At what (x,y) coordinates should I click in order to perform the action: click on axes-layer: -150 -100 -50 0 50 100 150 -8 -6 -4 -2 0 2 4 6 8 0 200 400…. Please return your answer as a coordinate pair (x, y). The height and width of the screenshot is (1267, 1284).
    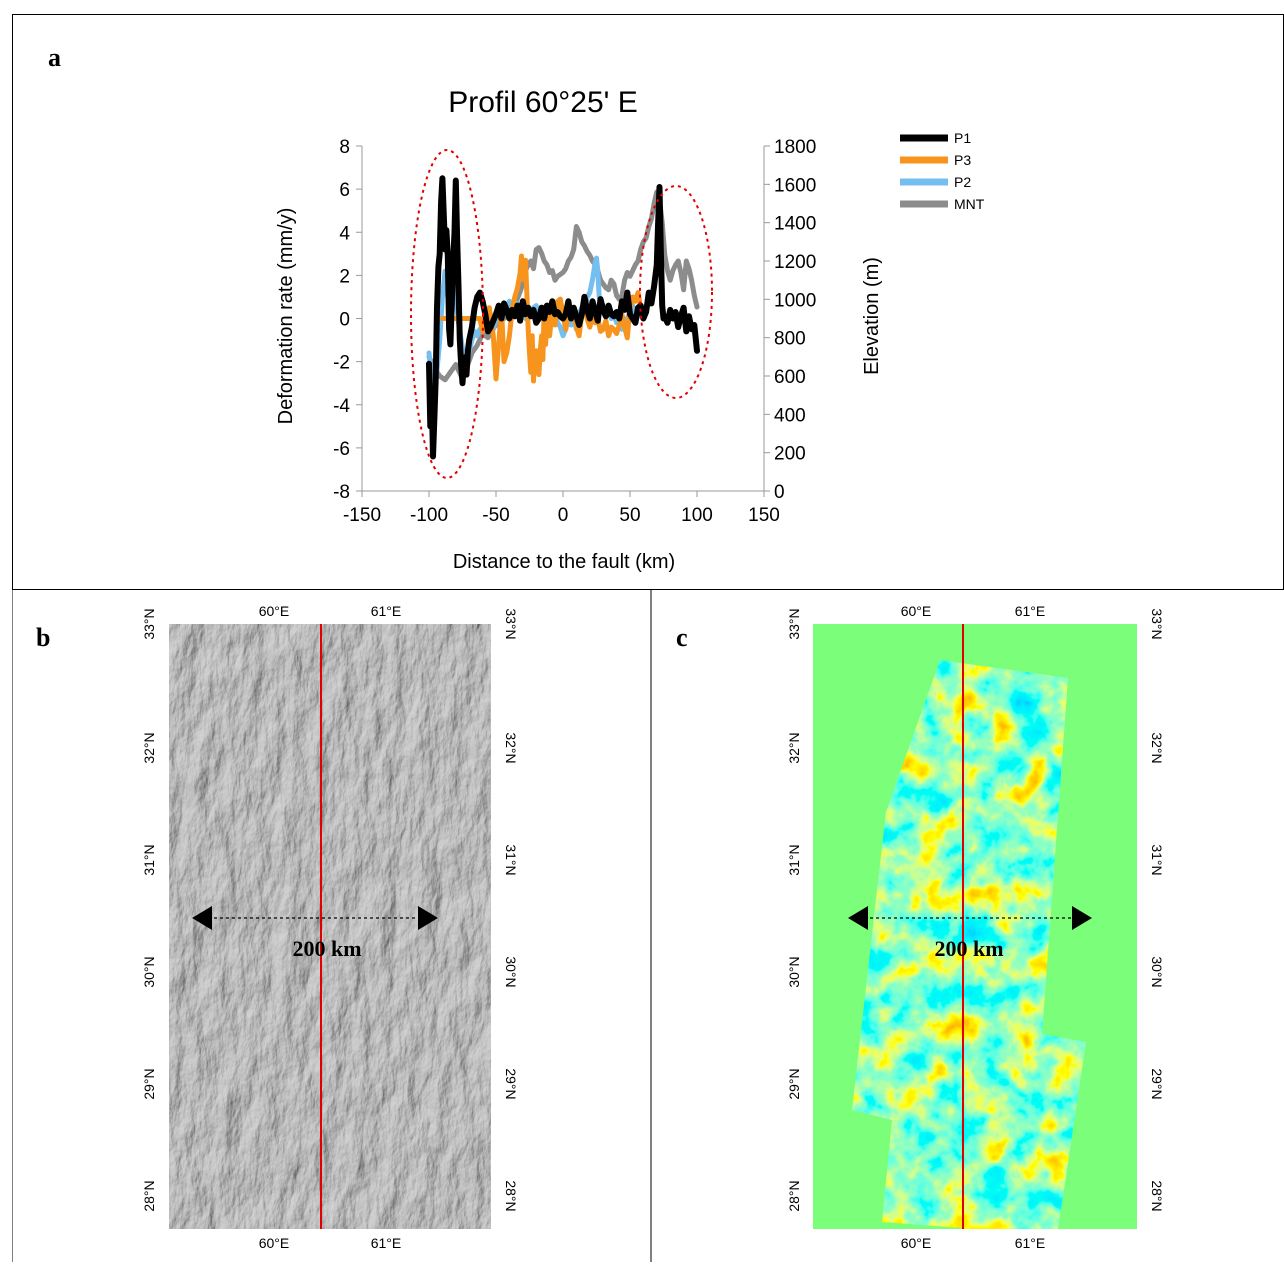
    Looking at the image, I should click on (574, 331).